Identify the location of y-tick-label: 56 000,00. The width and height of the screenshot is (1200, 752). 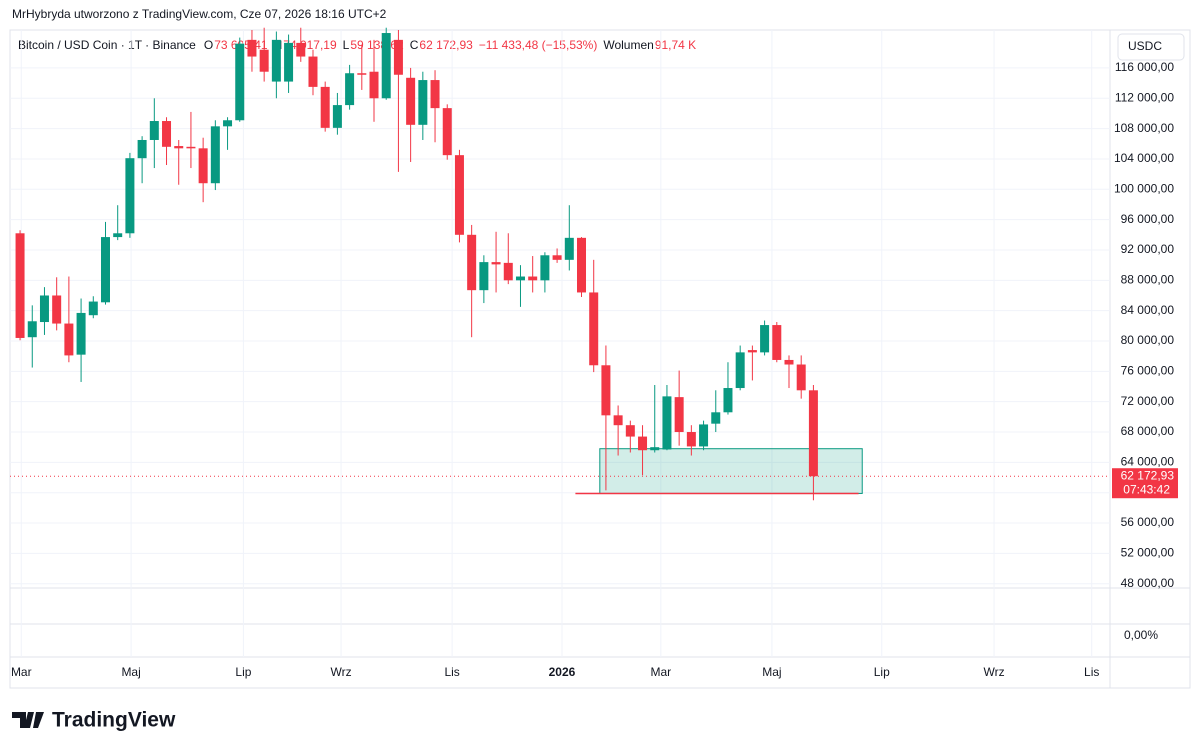
(1148, 522).